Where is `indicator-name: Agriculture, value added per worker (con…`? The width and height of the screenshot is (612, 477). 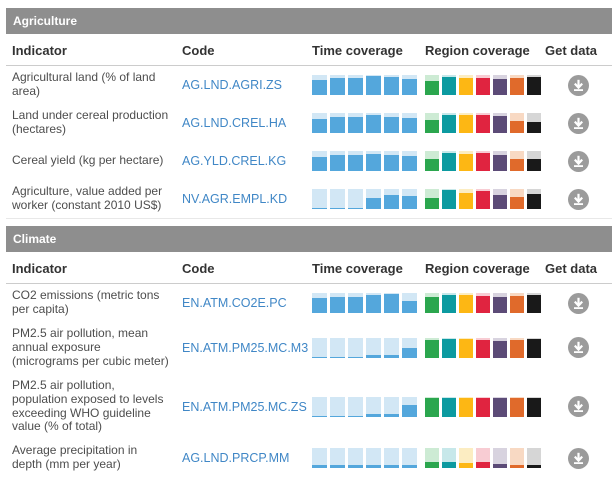
indicator-name: Agriculture, value added per worker (con… is located at coordinates (87, 198).